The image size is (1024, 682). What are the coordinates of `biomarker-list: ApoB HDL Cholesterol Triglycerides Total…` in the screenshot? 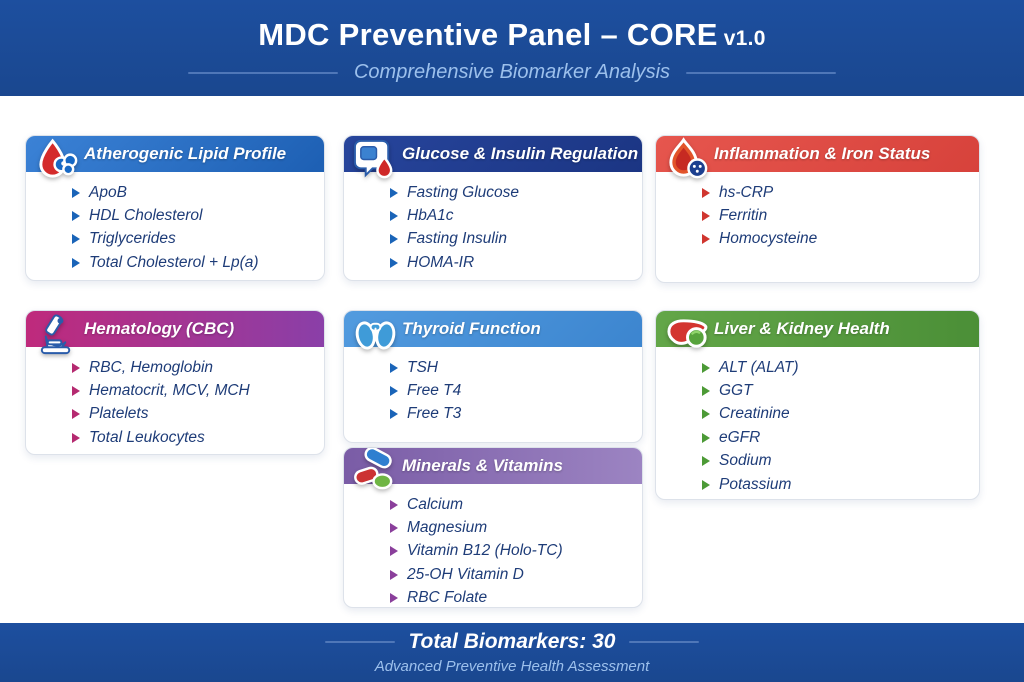 It's located at (175, 223).